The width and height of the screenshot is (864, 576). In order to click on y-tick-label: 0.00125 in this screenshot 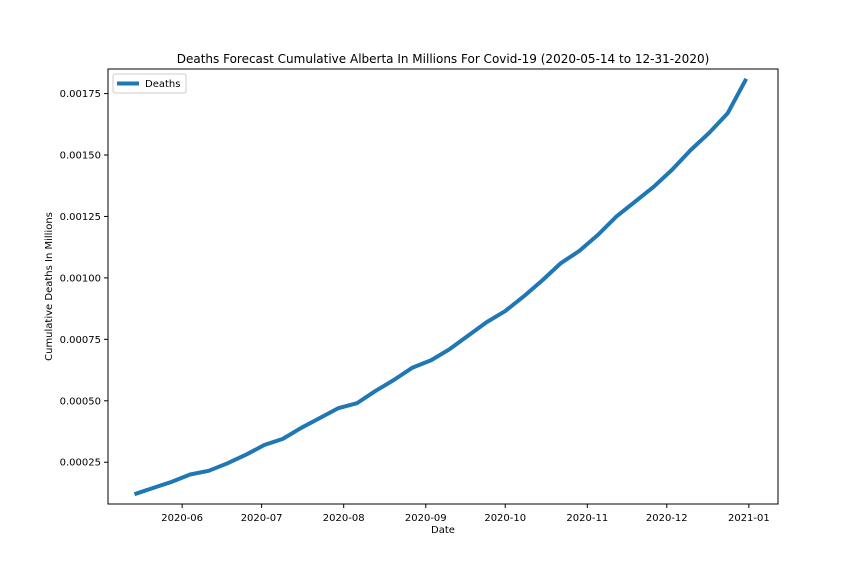, I will do `click(80, 217)`.